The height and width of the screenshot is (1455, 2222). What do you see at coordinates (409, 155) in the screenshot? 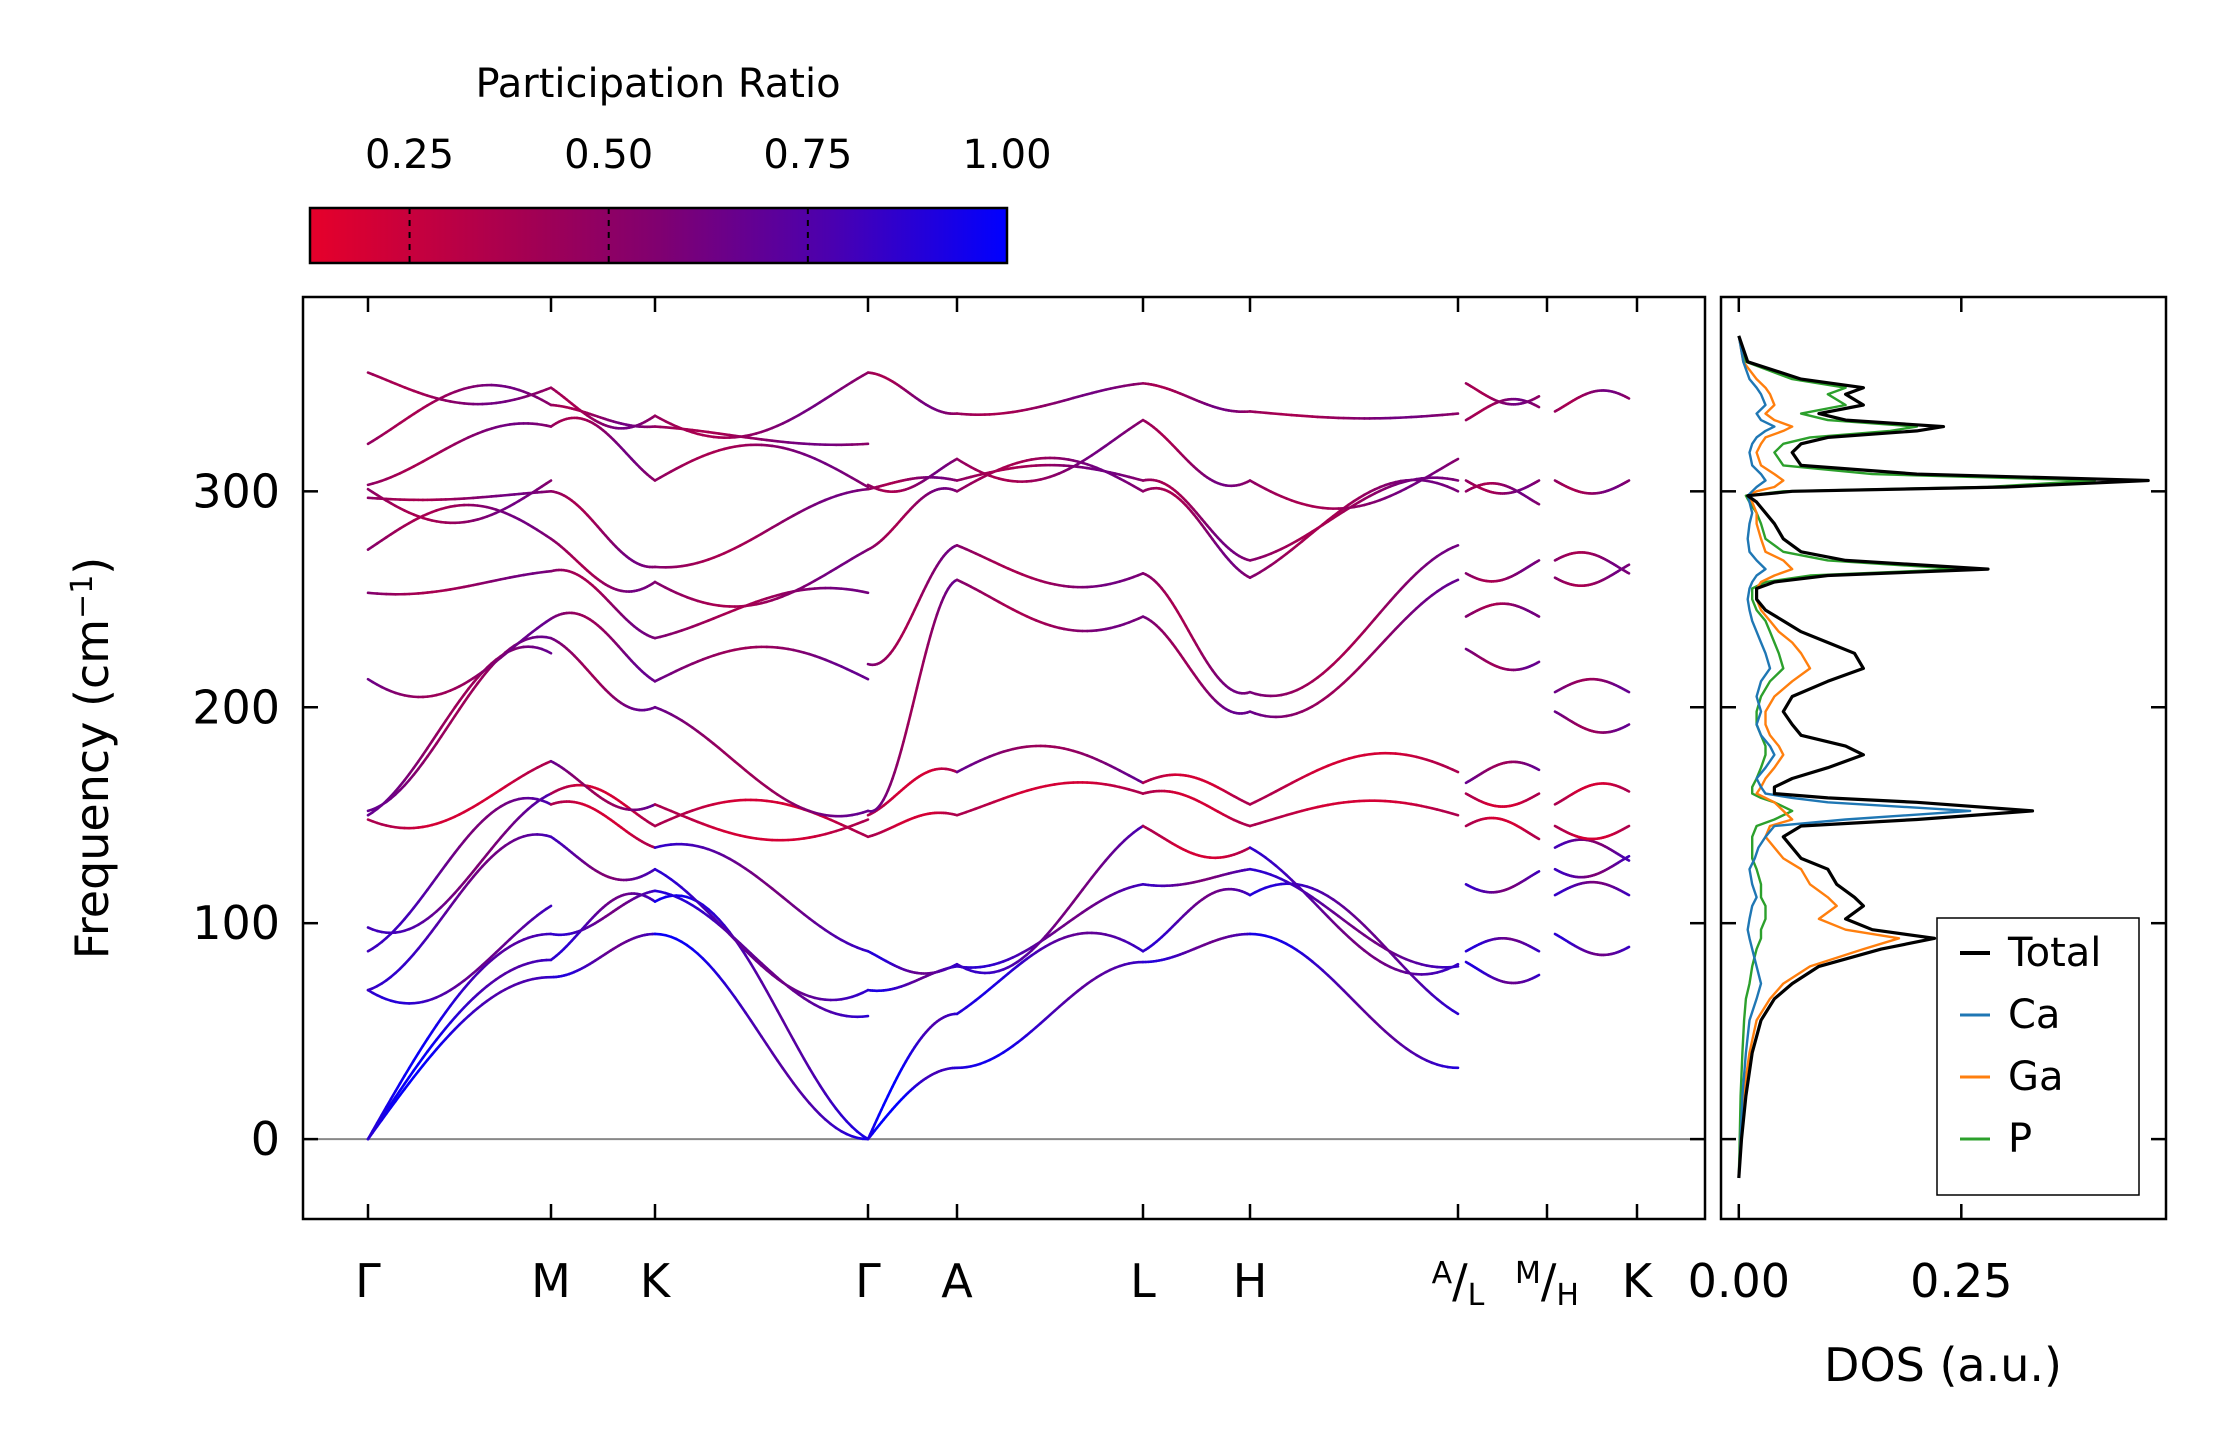
I see `colorbar-tick-label: 0.25` at bounding box center [409, 155].